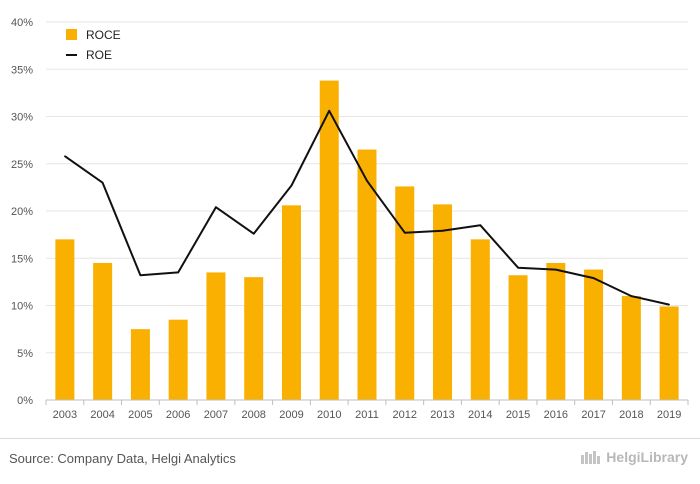 The width and height of the screenshot is (700, 484). I want to click on x-tick-label: 2012, so click(405, 415).